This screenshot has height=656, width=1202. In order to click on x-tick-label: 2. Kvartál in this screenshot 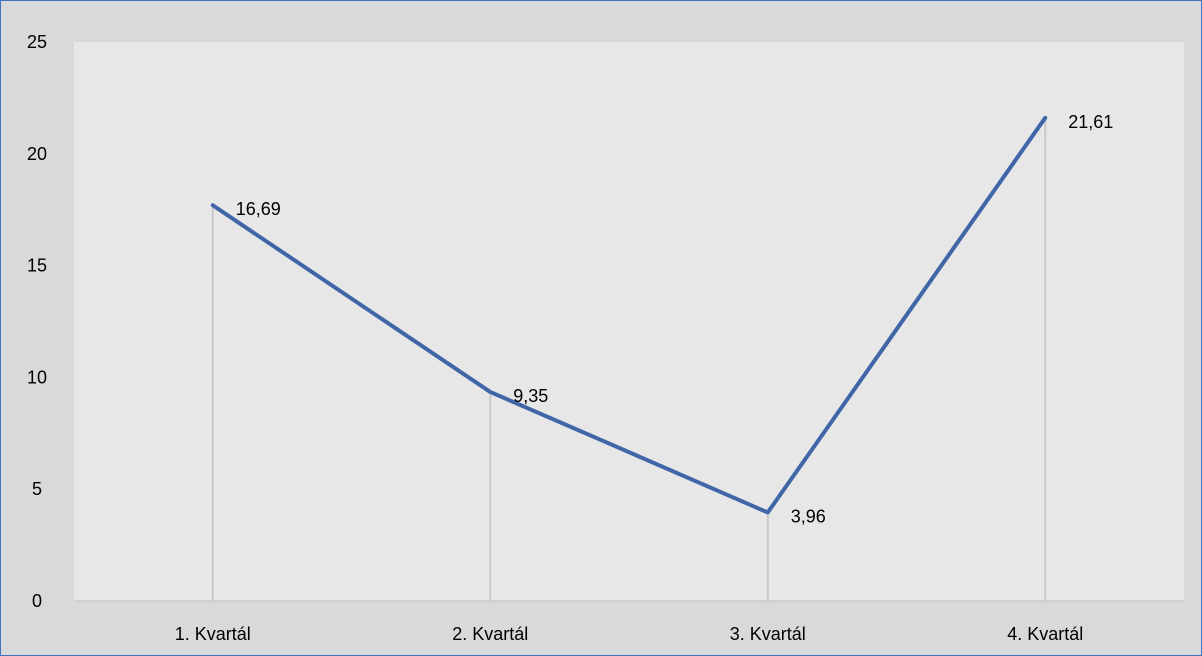, I will do `click(490, 634)`.